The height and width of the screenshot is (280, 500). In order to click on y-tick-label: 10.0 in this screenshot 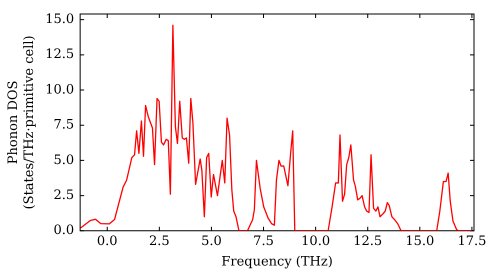, I will do `click(59, 90)`.